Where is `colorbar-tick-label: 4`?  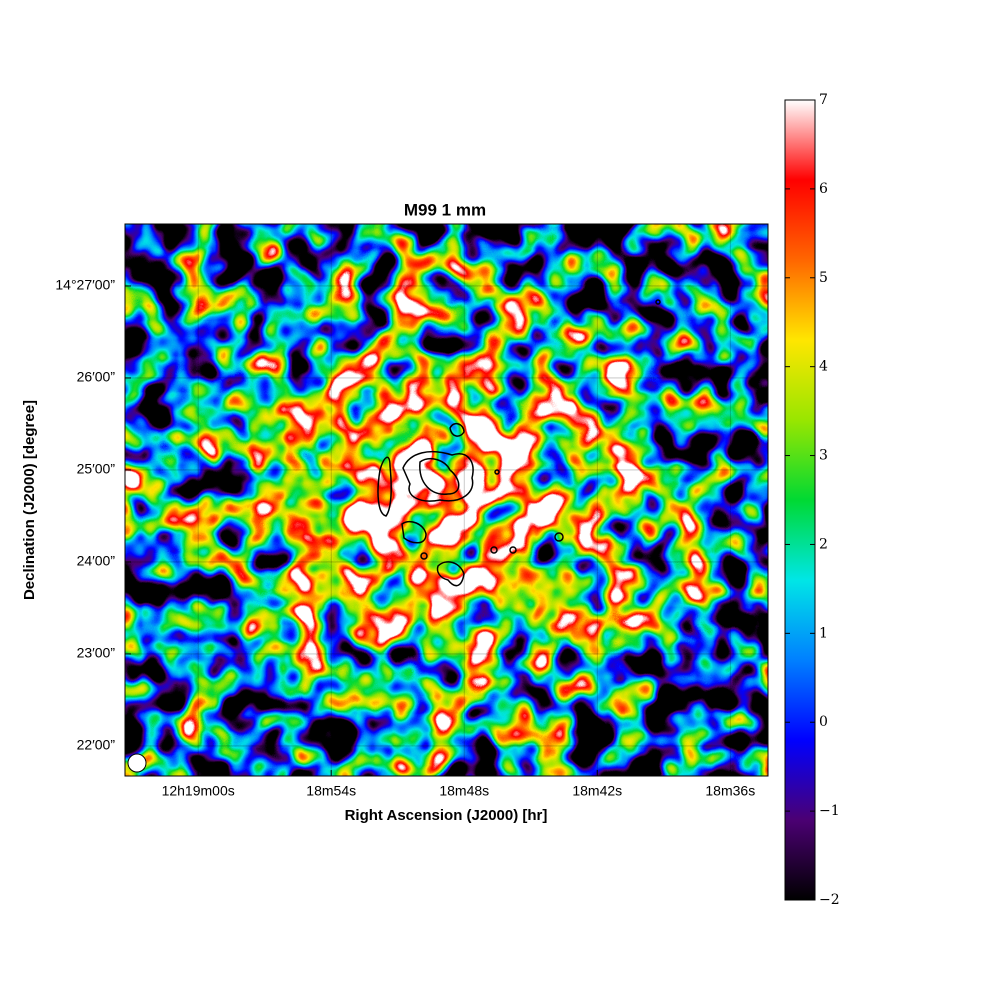 colorbar-tick-label: 4 is located at coordinates (823, 367).